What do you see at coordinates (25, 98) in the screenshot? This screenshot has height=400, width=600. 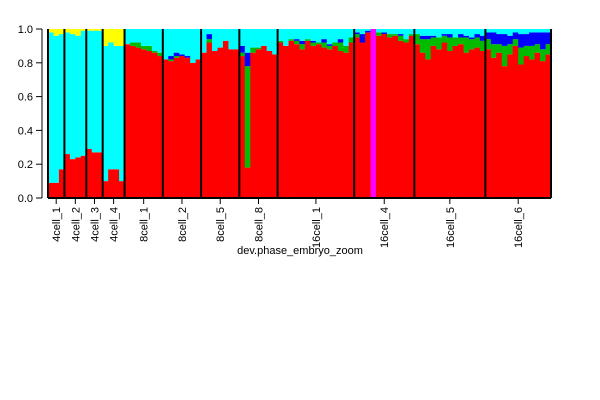 I see `y-tick-label: 0.6` at bounding box center [25, 98].